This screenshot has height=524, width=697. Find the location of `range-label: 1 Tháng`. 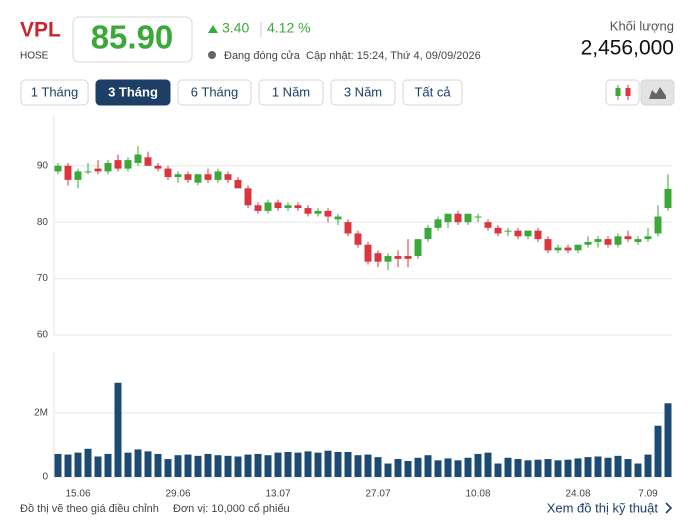

range-label: 1 Tháng is located at coordinates (54, 91).